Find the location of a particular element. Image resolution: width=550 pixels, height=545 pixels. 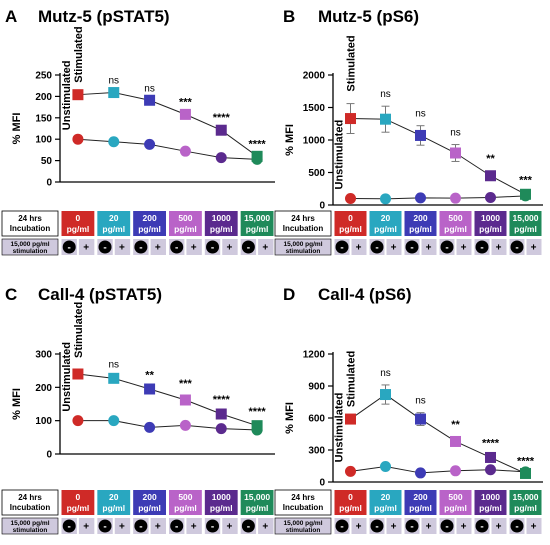

chart-title: Mutz-5 (pS6) is located at coordinates (368, 16).